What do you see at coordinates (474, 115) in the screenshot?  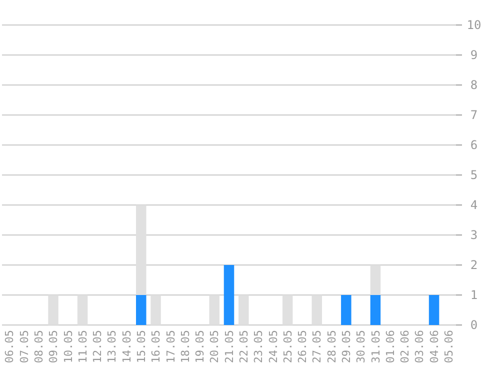 I see `y-tick-label: 7` at bounding box center [474, 115].